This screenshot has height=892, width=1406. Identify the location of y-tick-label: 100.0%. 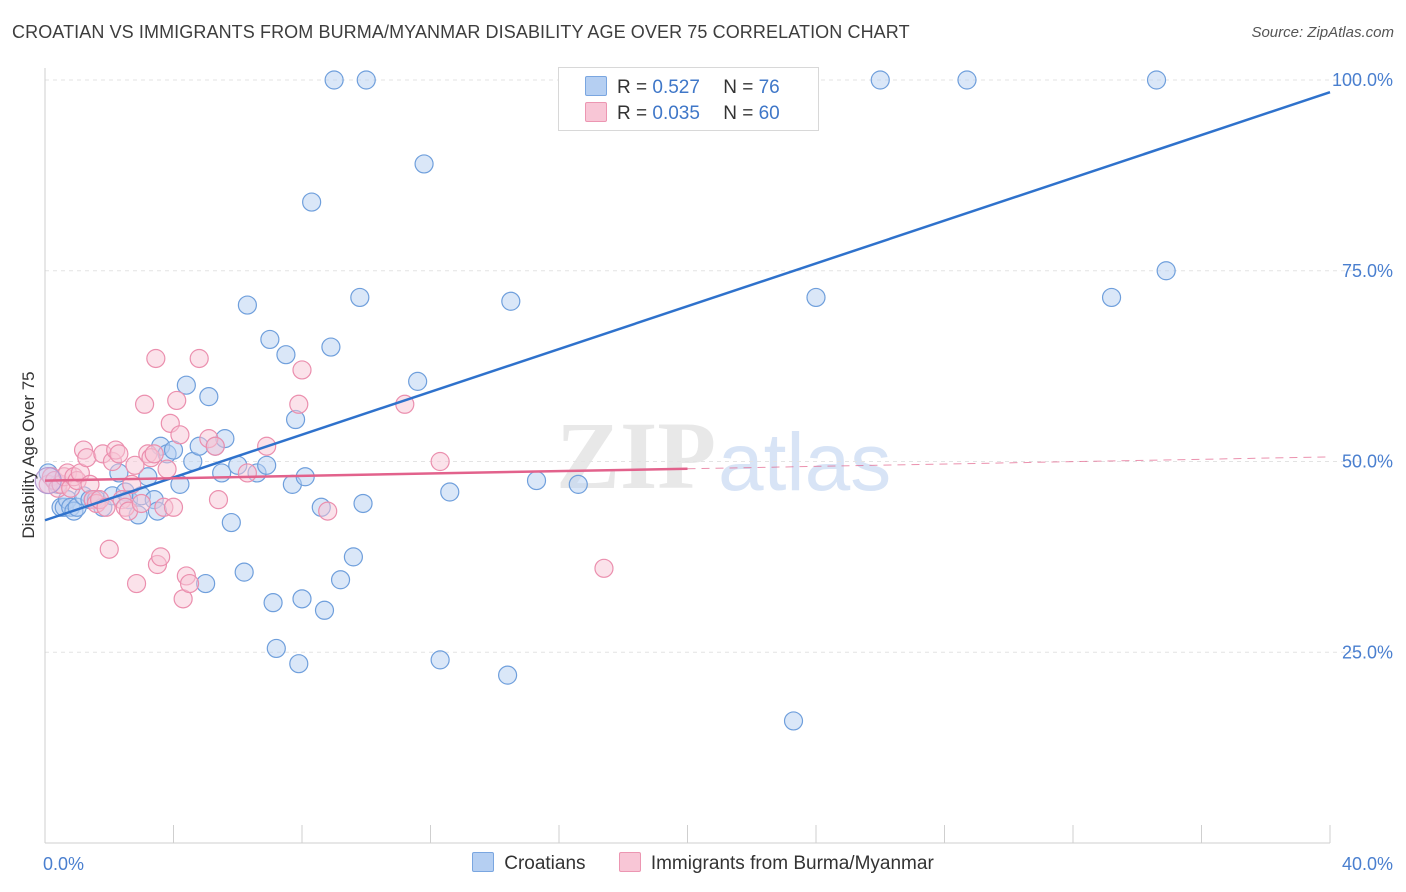
(1362, 80).